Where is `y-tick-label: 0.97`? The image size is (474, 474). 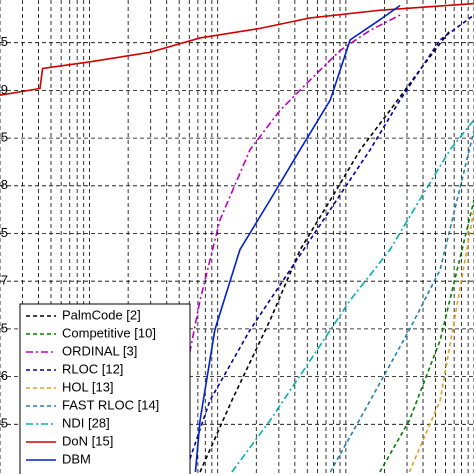 y-tick-label: 0.97 is located at coordinates (4, 280).